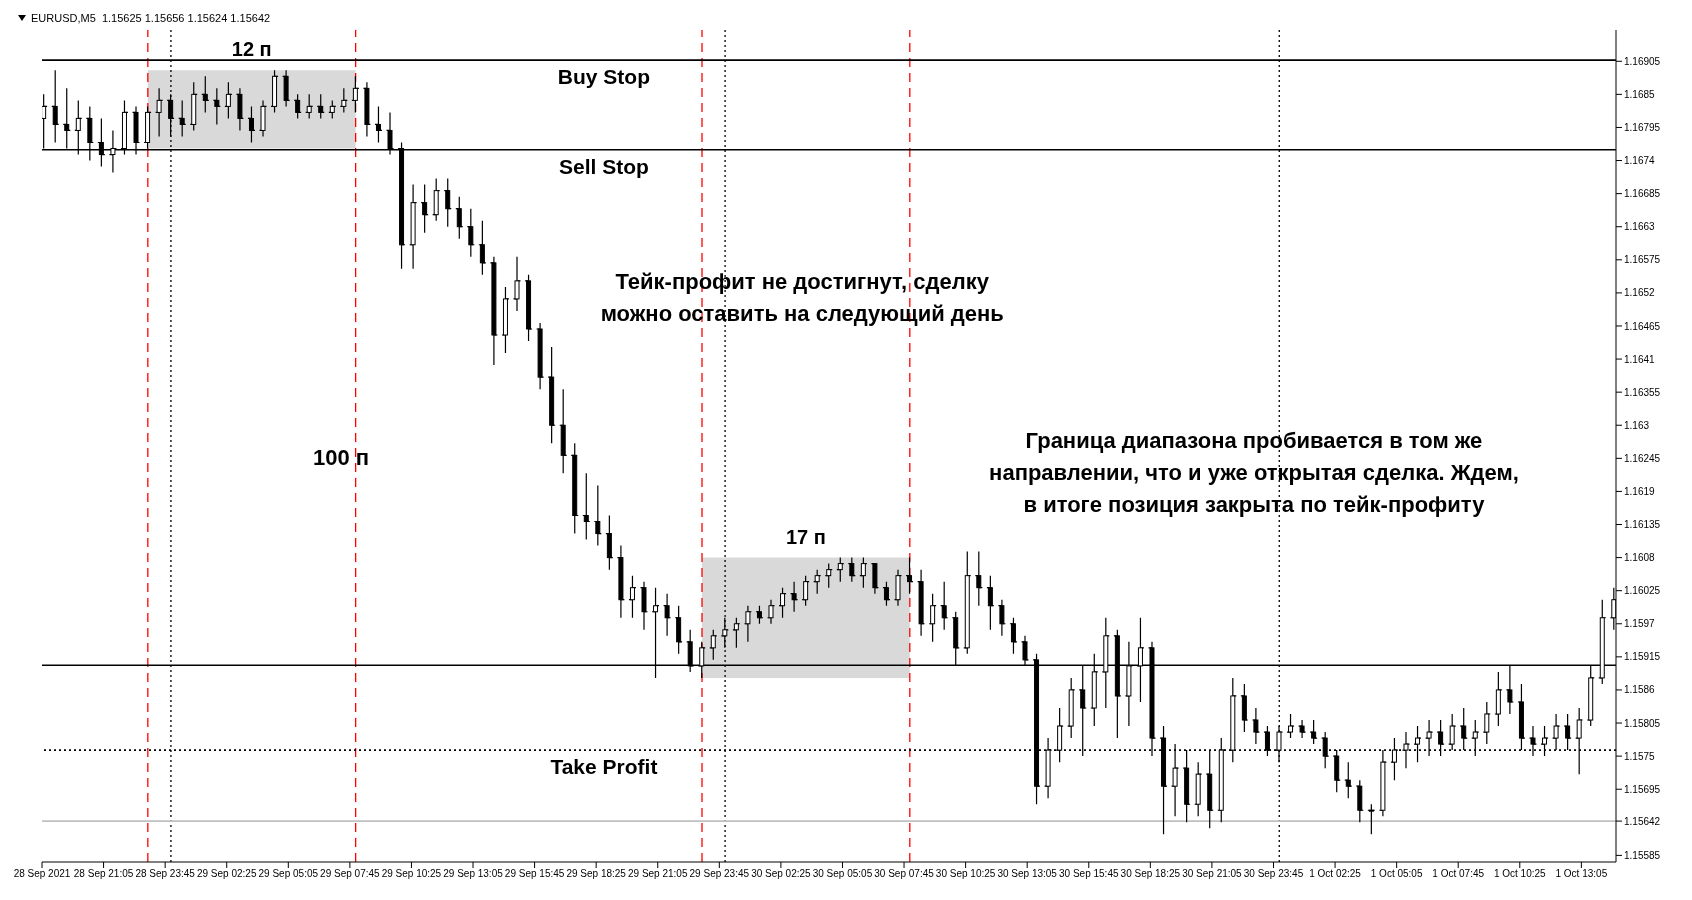 This screenshot has height=900, width=1692. What do you see at coordinates (341, 457) in the screenshot?
I see `annotation: 100 п` at bounding box center [341, 457].